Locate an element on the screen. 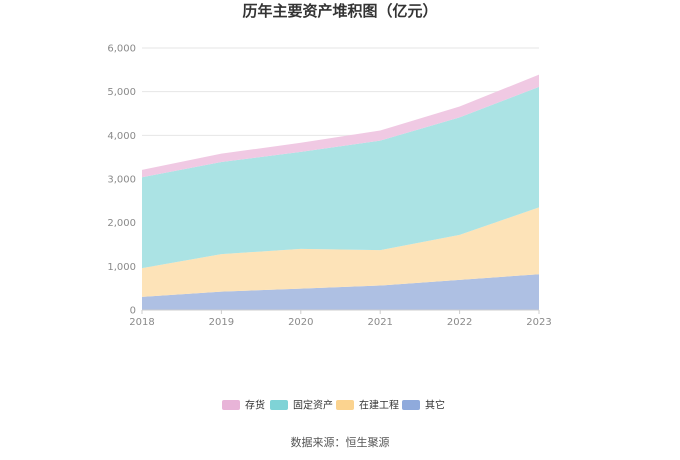 The width and height of the screenshot is (680, 460). x-tick-label: 2023 is located at coordinates (538, 322).